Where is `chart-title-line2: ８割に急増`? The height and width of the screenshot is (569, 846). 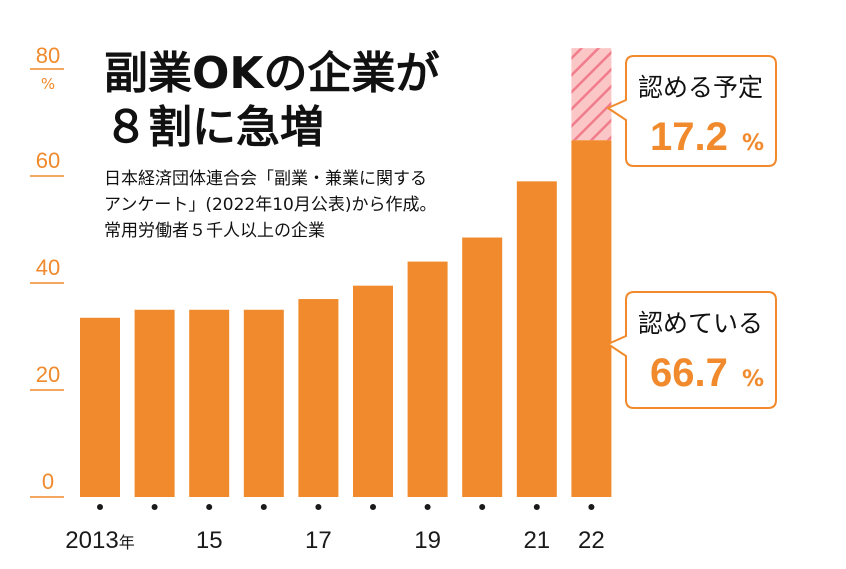
chart-title-line2: ８割に急増 is located at coordinates (214, 127).